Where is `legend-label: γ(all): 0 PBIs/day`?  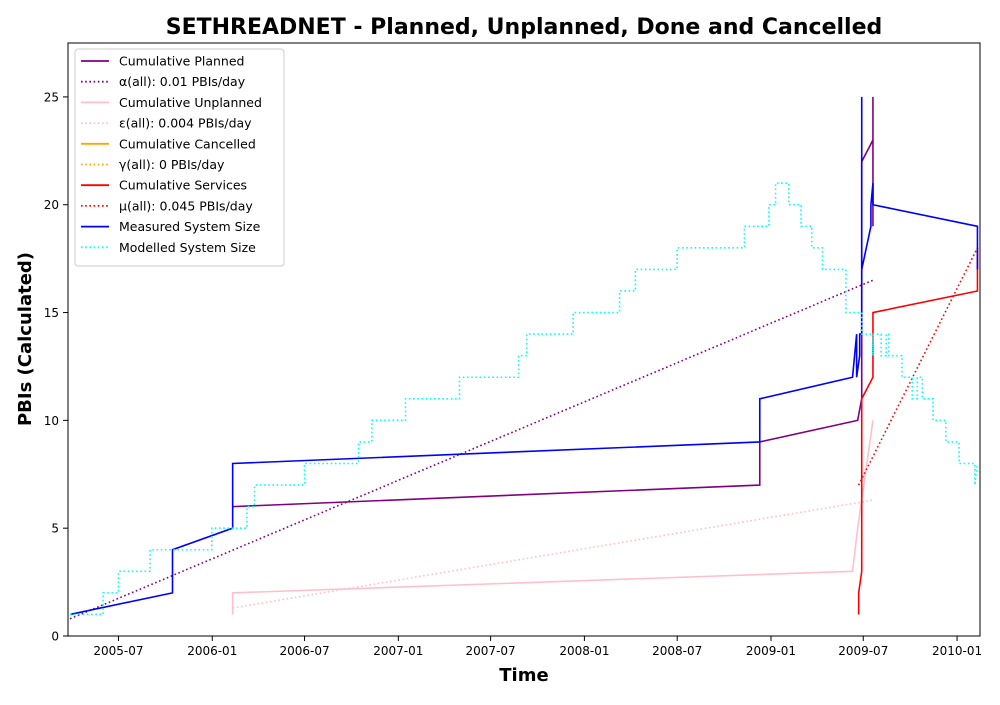
legend-label: γ(all): 0 PBIs/day is located at coordinates (172, 164).